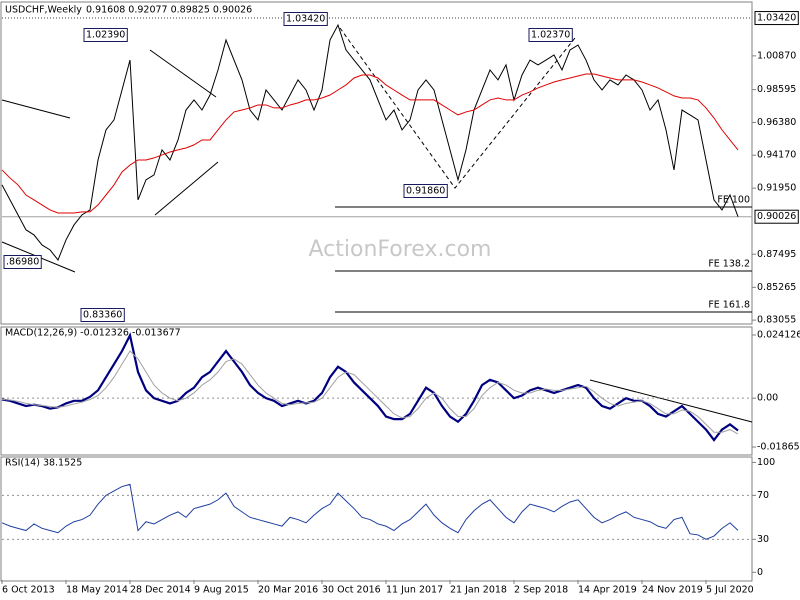  What do you see at coordinates (776, 320) in the screenshot?
I see `y-tick-label: 0.83055` at bounding box center [776, 320].